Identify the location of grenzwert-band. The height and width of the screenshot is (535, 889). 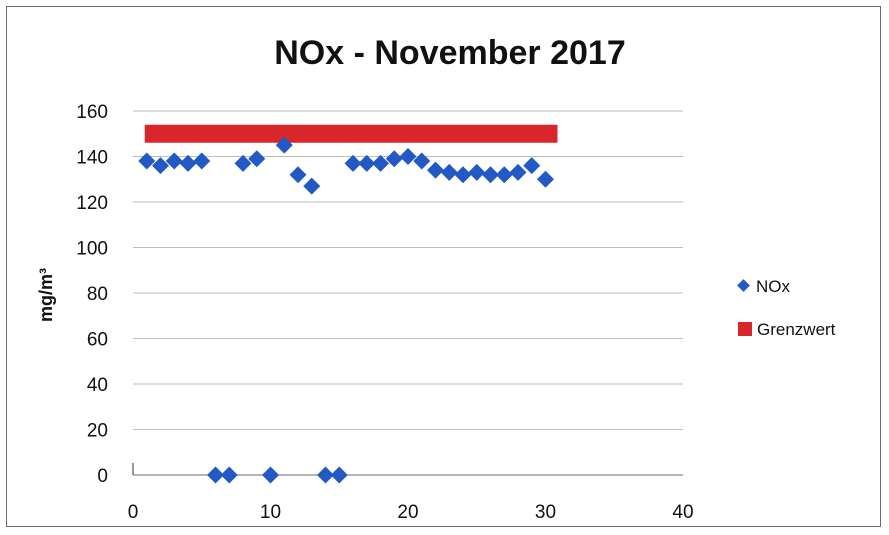
(351, 133).